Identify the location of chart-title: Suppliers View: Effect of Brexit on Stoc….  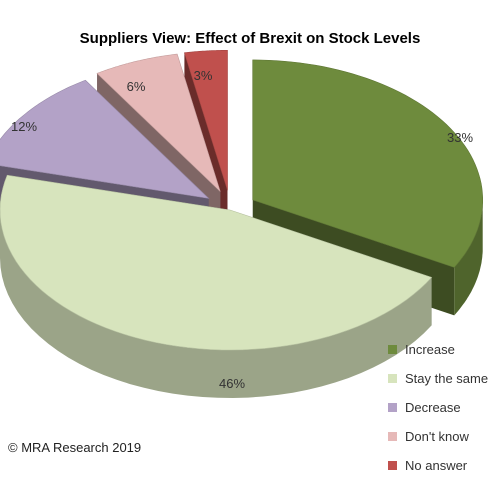
(250, 38).